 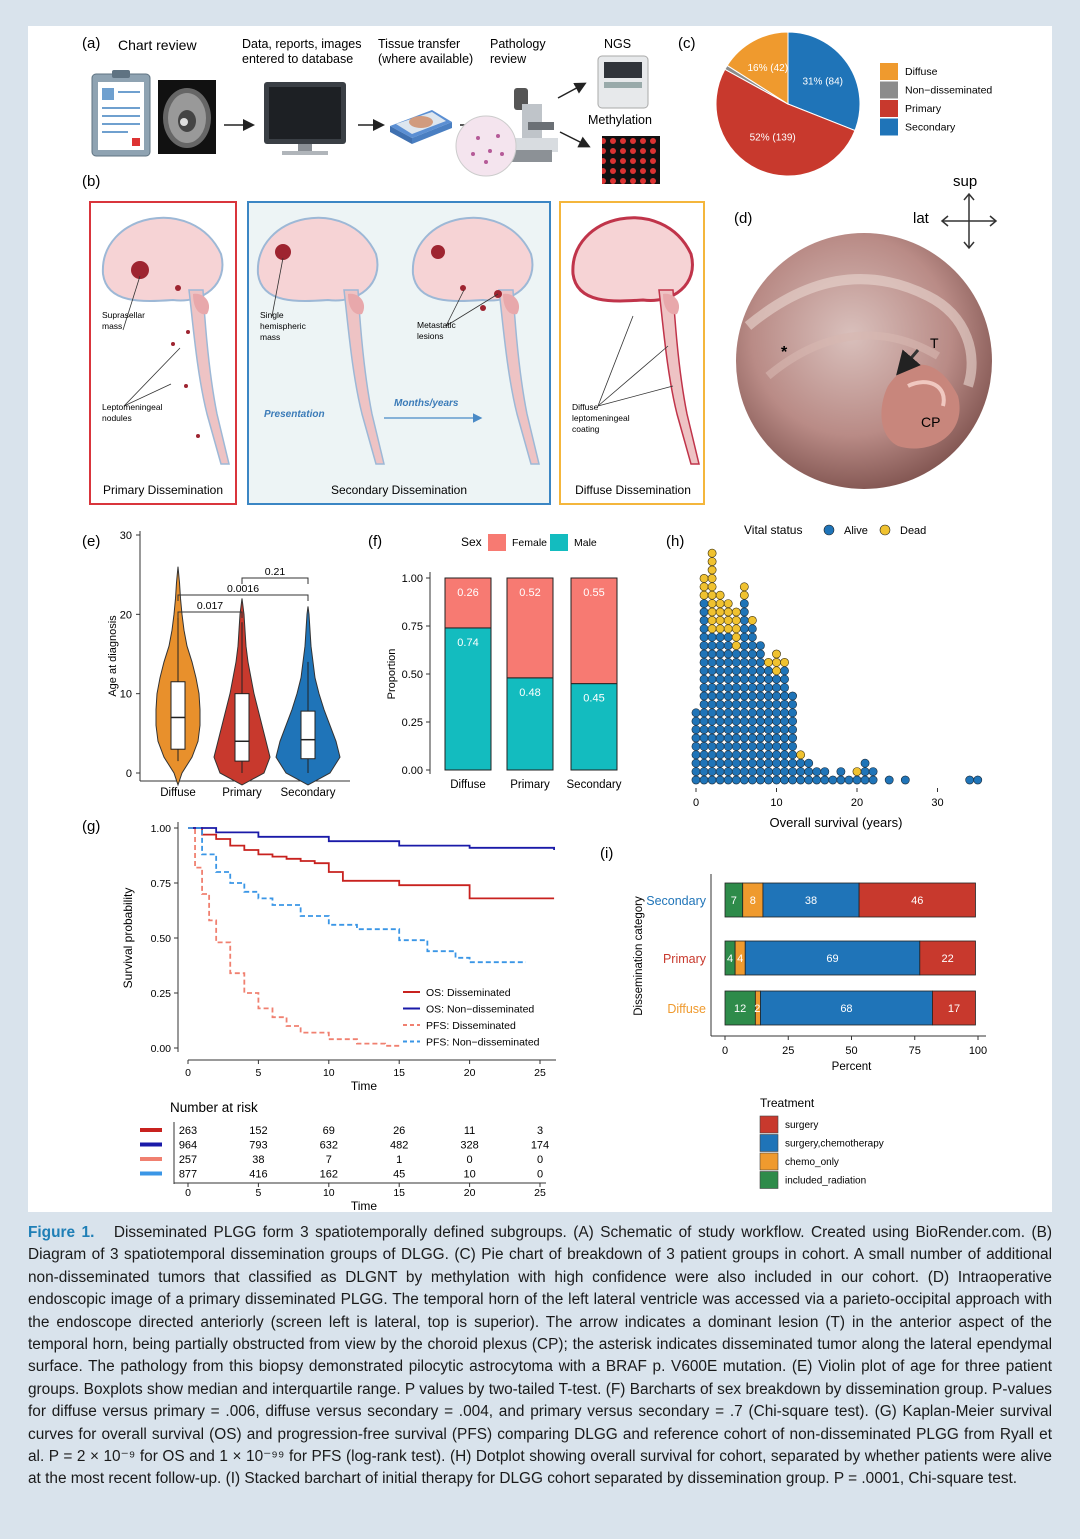 I want to click on risk-value: 10, so click(x=469, y=1175).